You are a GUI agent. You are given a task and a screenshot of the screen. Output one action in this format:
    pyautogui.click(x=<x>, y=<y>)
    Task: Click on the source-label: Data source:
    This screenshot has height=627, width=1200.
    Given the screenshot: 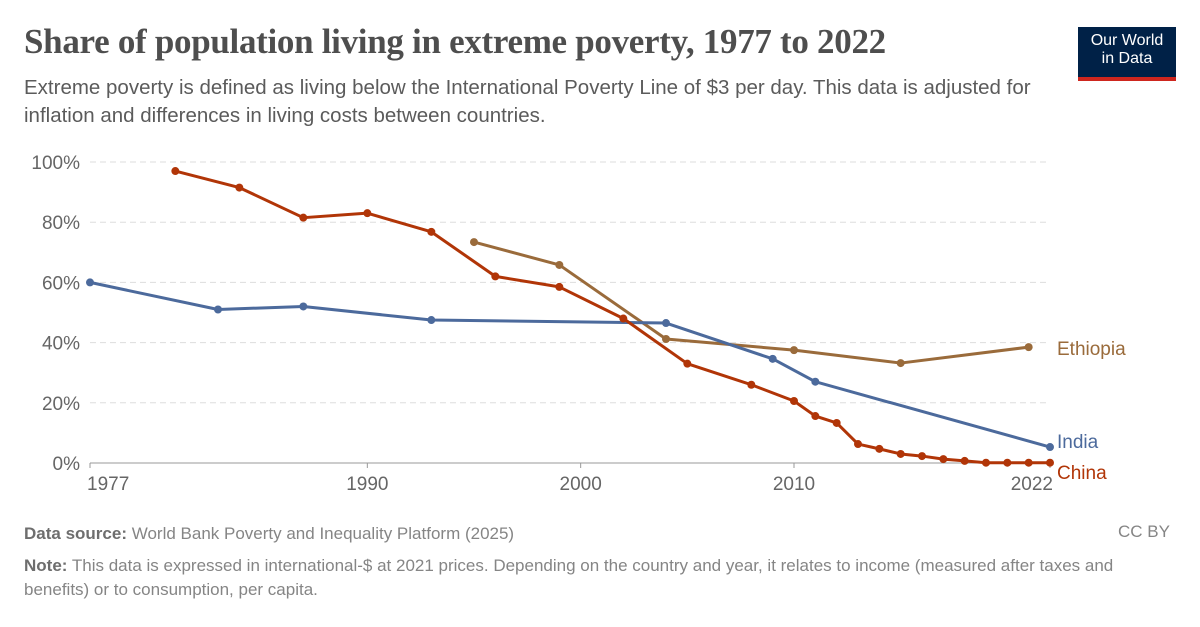 What is the action you would take?
    pyautogui.click(x=75, y=533)
    